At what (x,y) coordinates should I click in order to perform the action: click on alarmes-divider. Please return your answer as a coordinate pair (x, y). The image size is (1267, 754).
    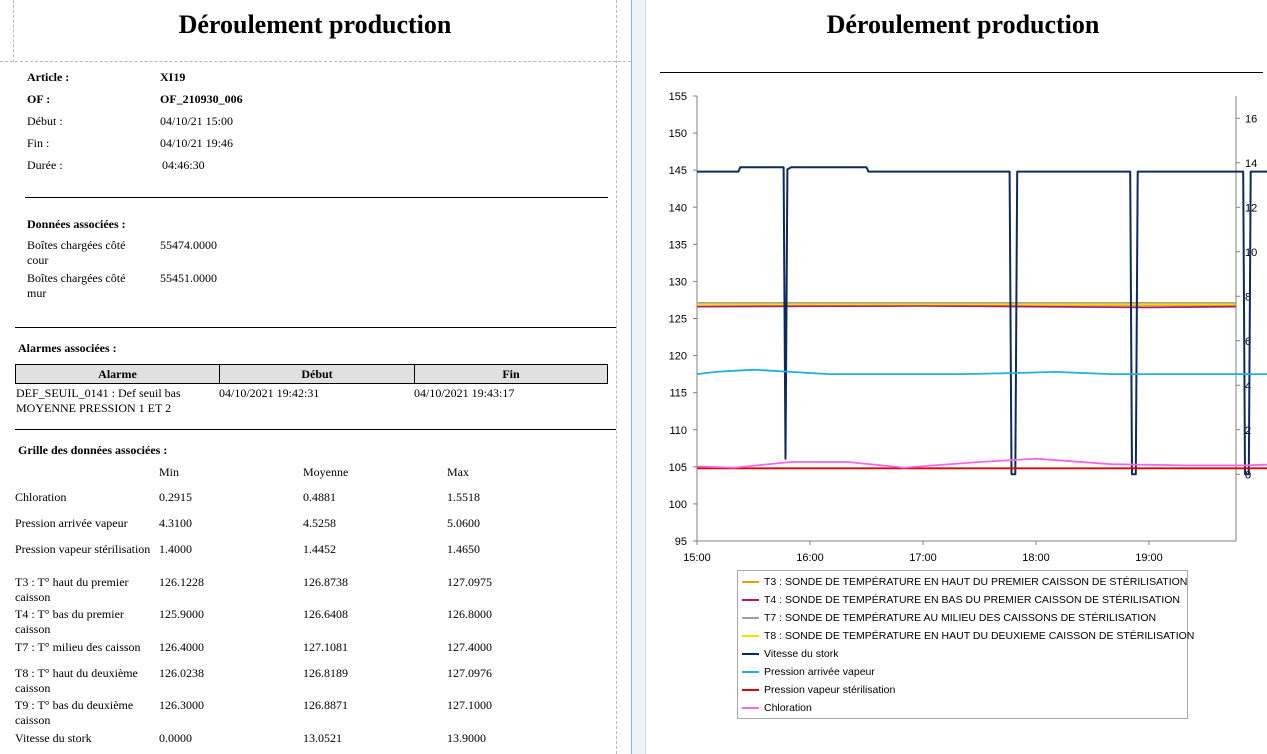
    Looking at the image, I should click on (315, 429).